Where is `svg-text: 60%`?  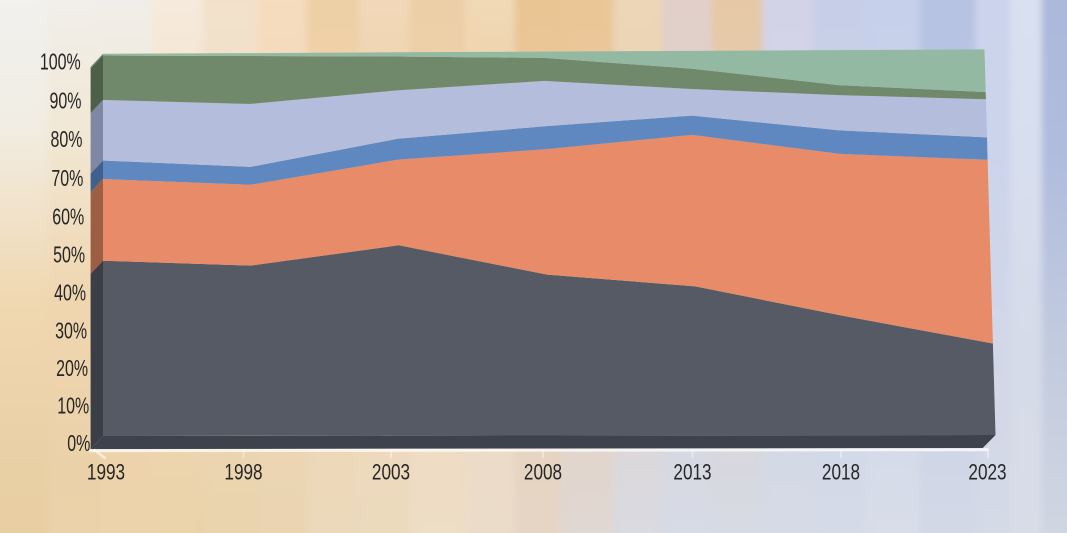 svg-text: 60% is located at coordinates (68, 217).